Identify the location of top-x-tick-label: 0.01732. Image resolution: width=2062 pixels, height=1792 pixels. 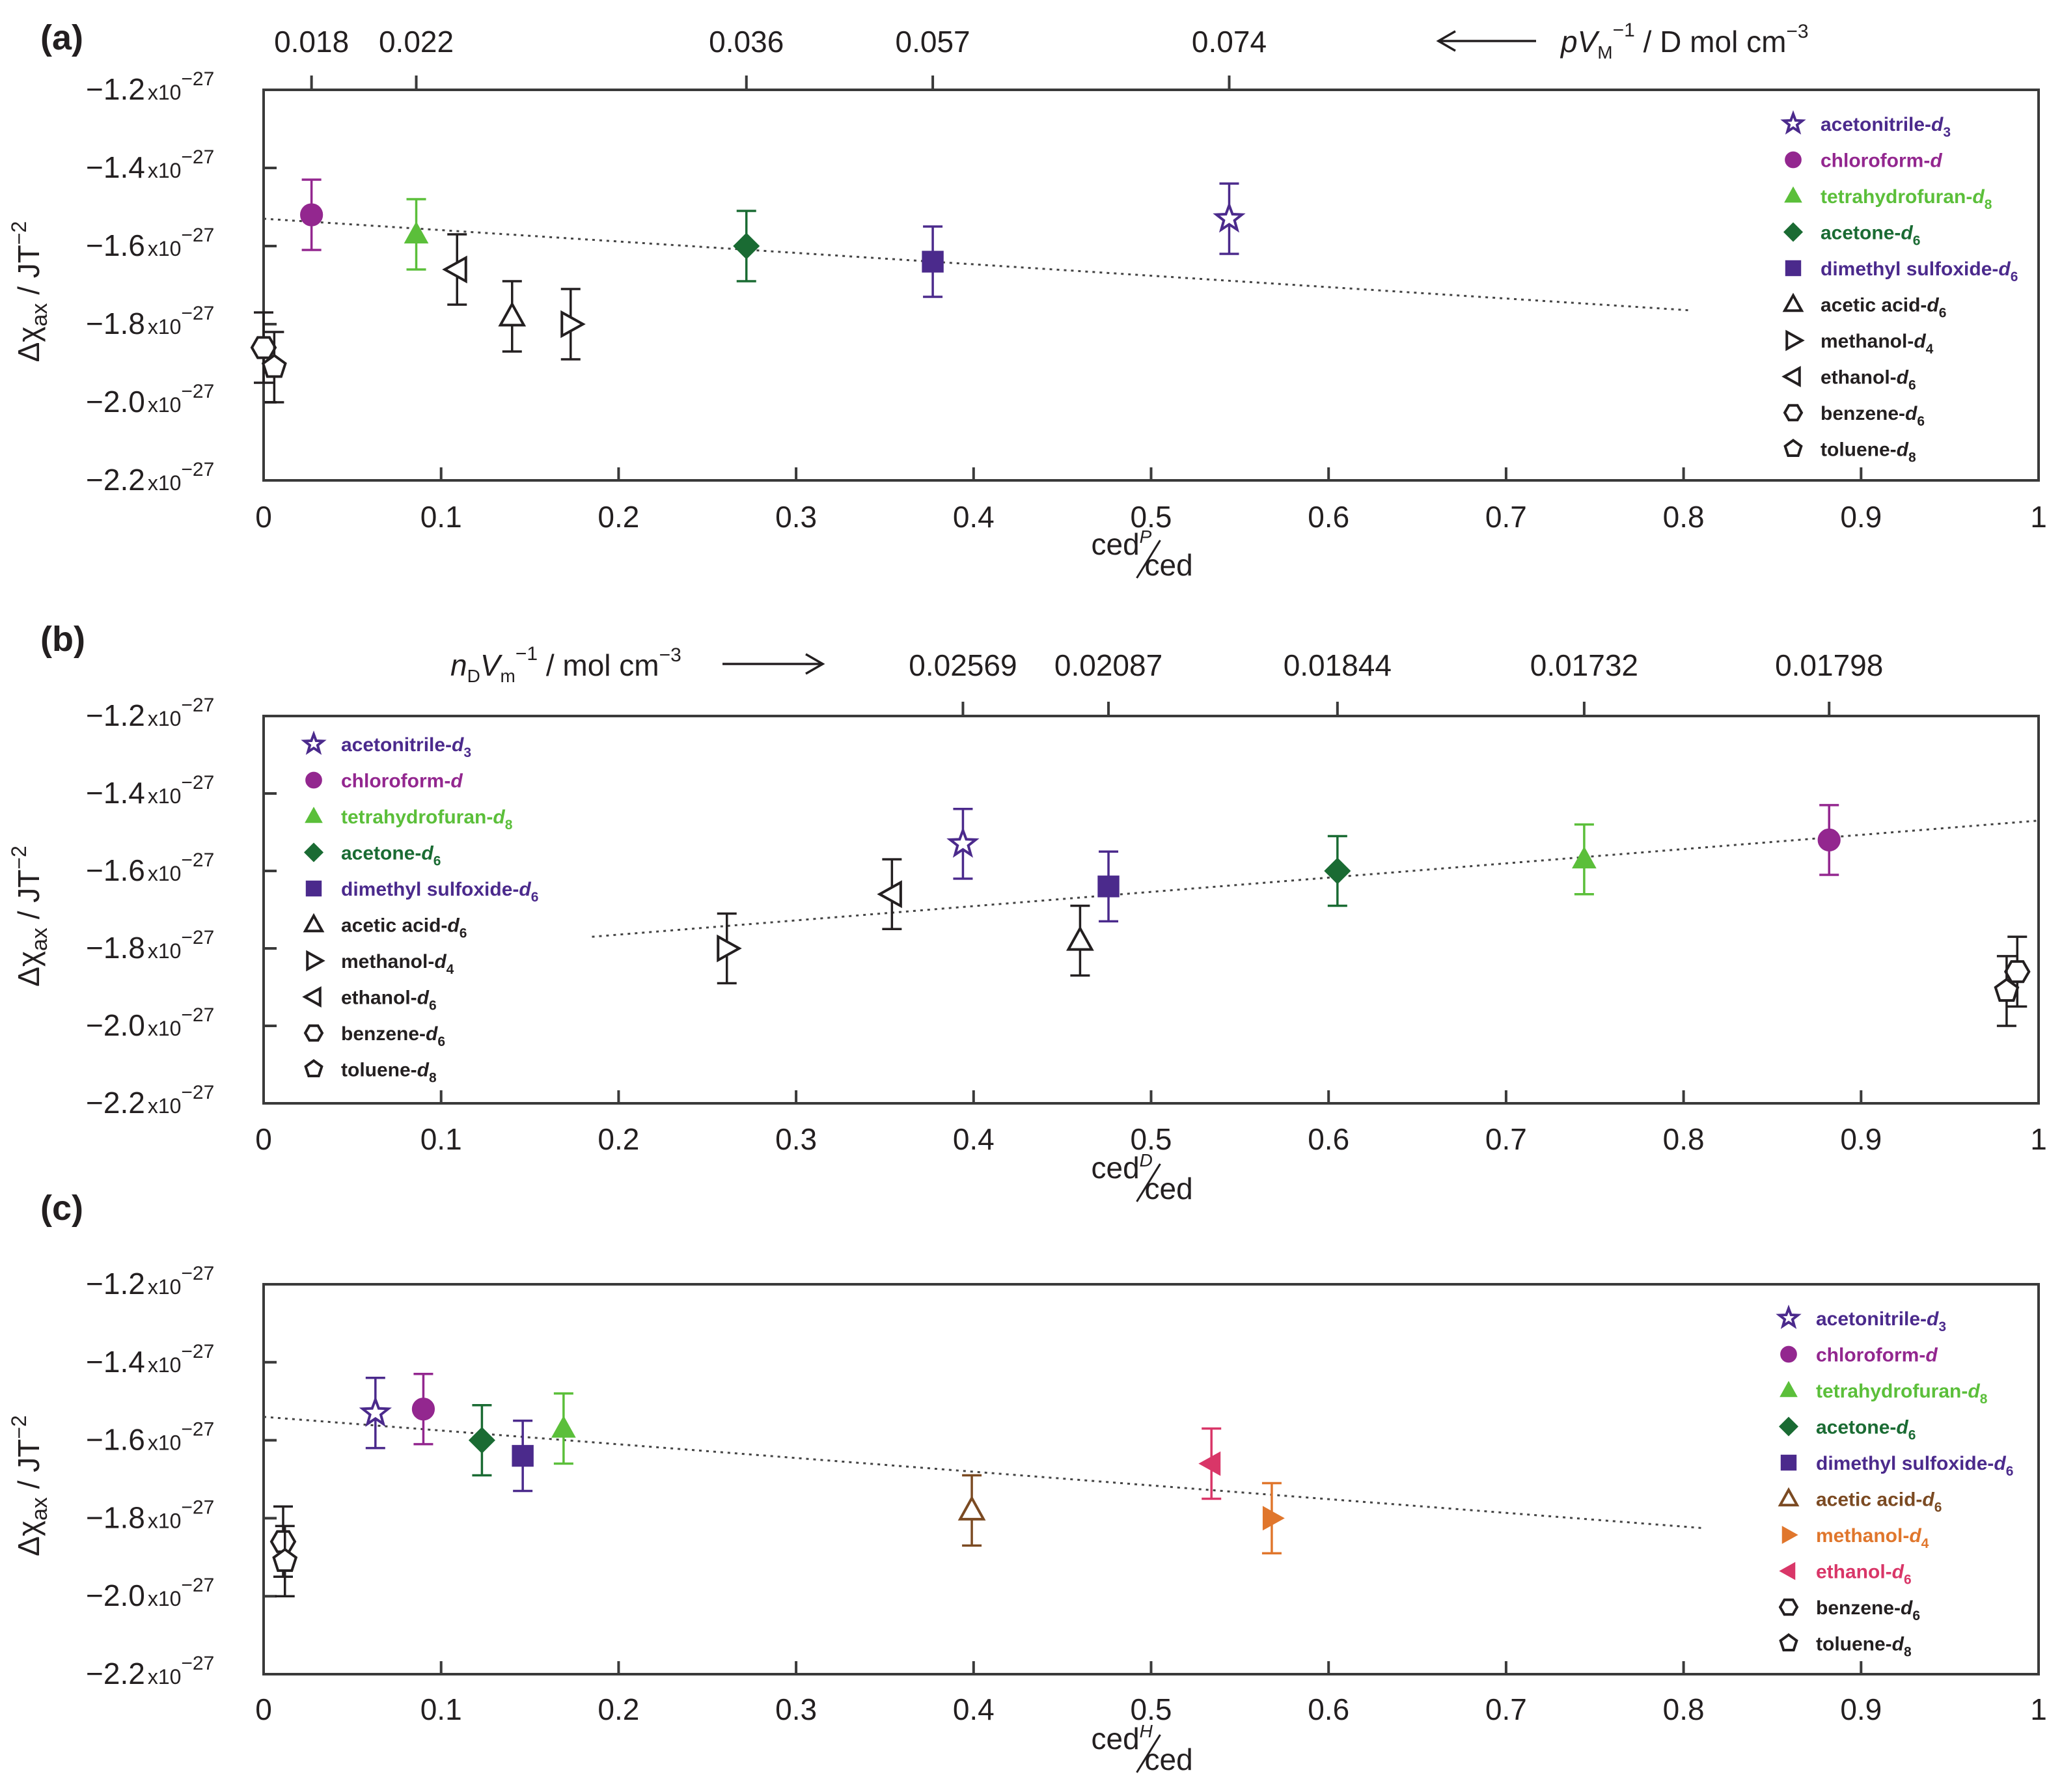
(1584, 665).